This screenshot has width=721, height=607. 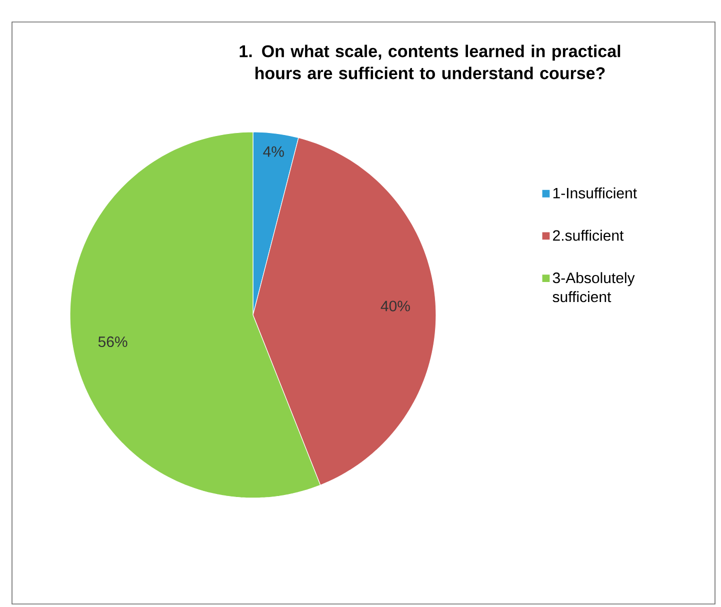 I want to click on data-label: 56%, so click(x=113, y=342).